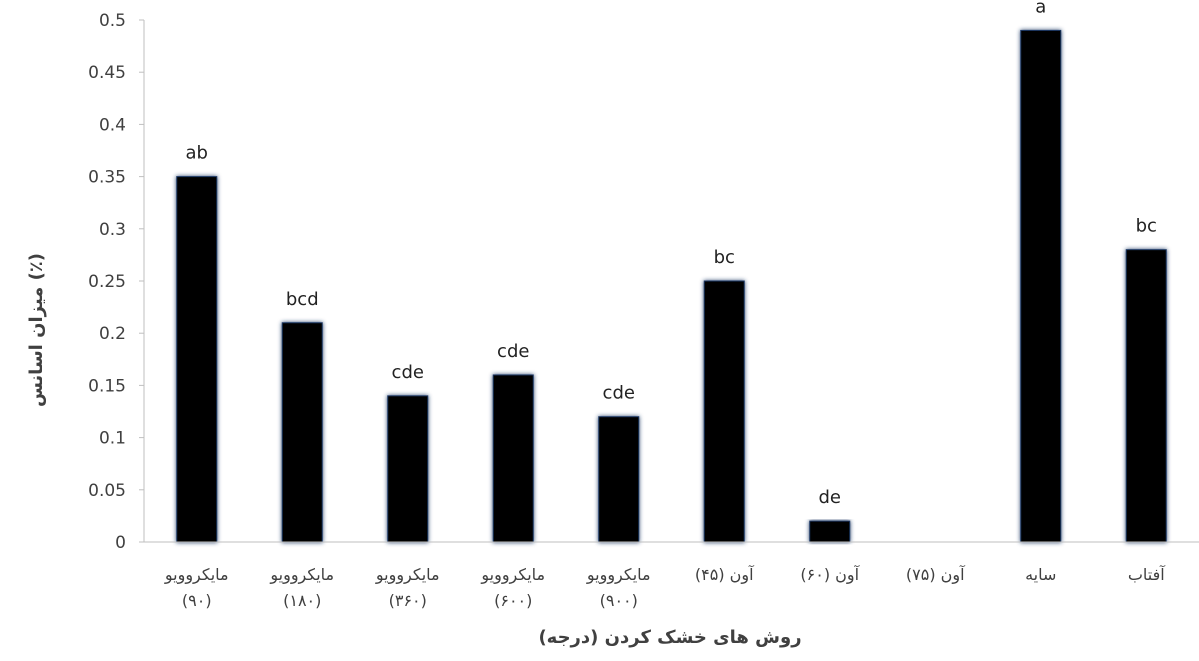 The height and width of the screenshot is (661, 1199). Describe the element at coordinates (513, 600) in the screenshot. I see `x-category-label: (۶۰۰)` at that location.